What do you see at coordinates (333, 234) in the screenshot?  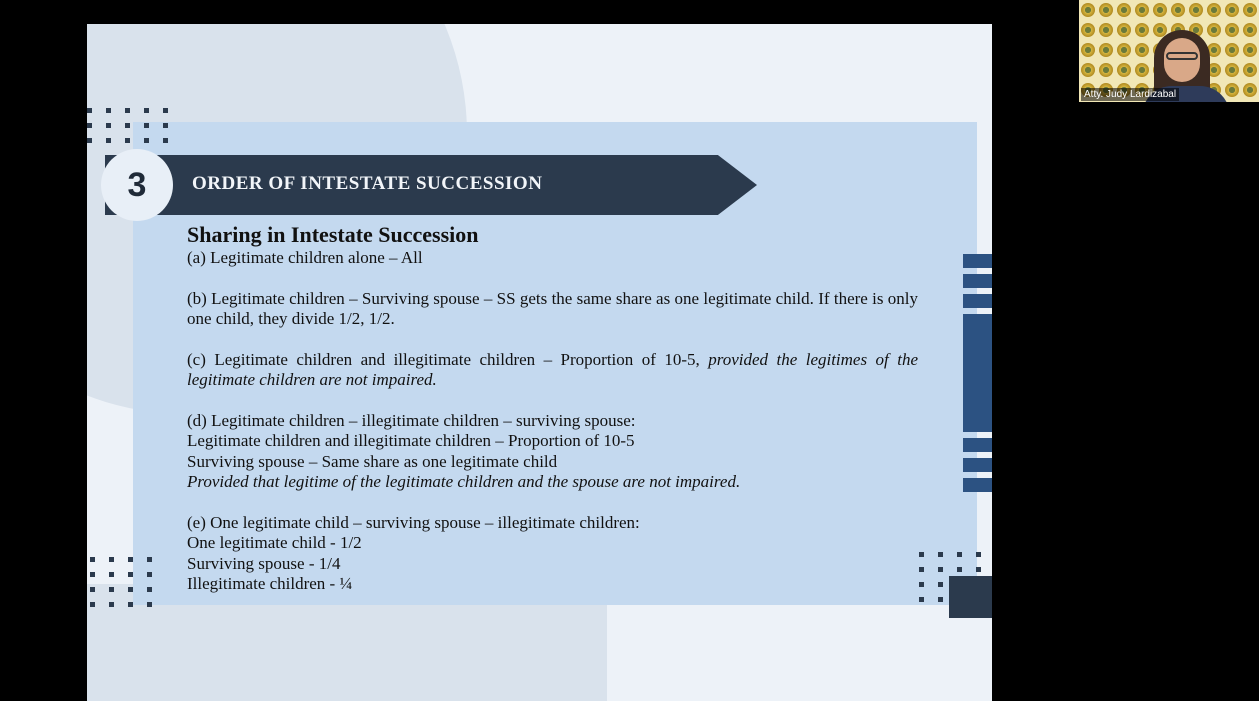 I see `slide-heading: Sharing in Intestate Succession` at bounding box center [333, 234].